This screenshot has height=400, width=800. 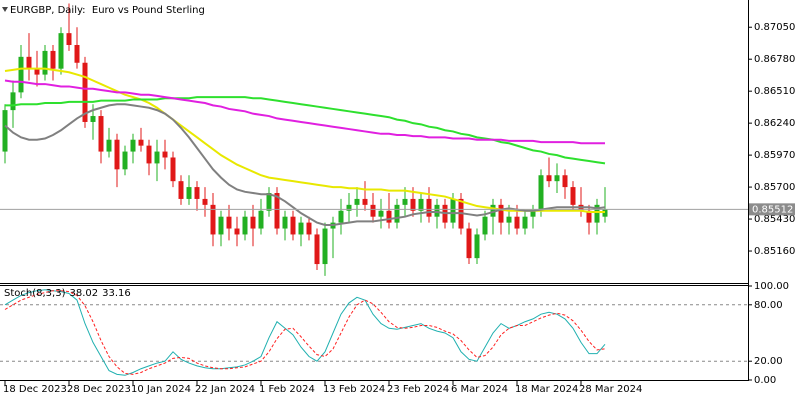 I want to click on x-tick-label: 23 Feb 2024, so click(x=418, y=389).